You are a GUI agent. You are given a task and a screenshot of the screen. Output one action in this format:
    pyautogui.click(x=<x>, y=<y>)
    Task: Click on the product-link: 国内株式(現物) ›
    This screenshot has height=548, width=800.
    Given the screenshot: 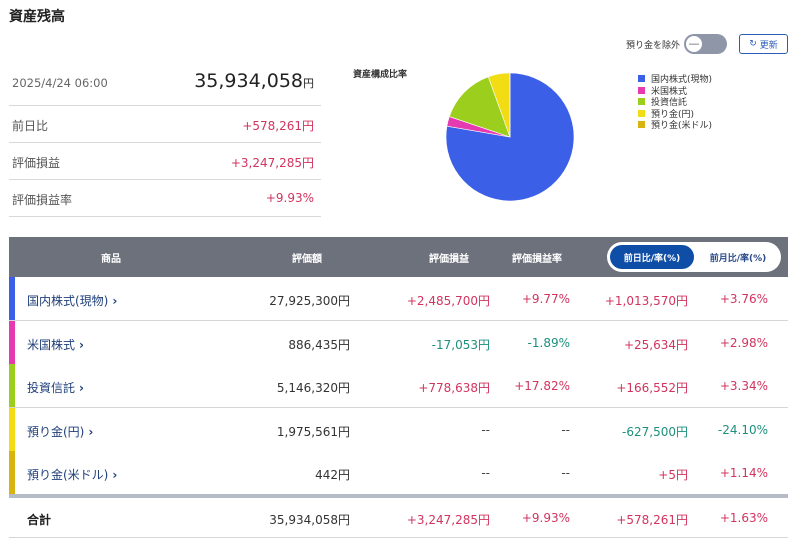 What is the action you would take?
    pyautogui.click(x=72, y=300)
    